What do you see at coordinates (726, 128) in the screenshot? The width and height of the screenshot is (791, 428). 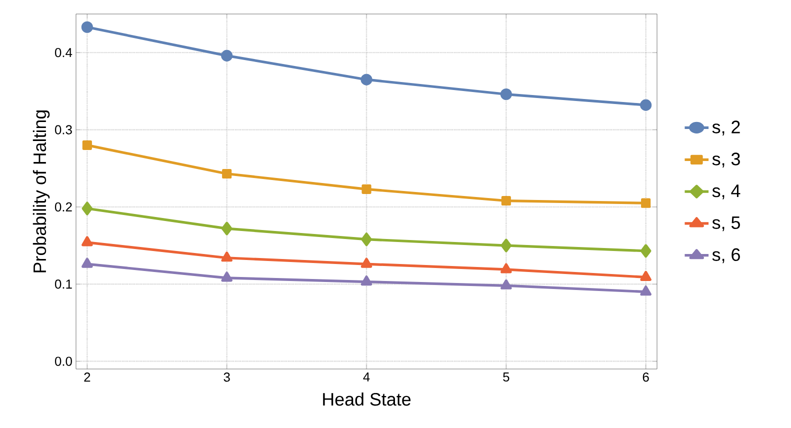 I see `legend-label: s, 2` at bounding box center [726, 128].